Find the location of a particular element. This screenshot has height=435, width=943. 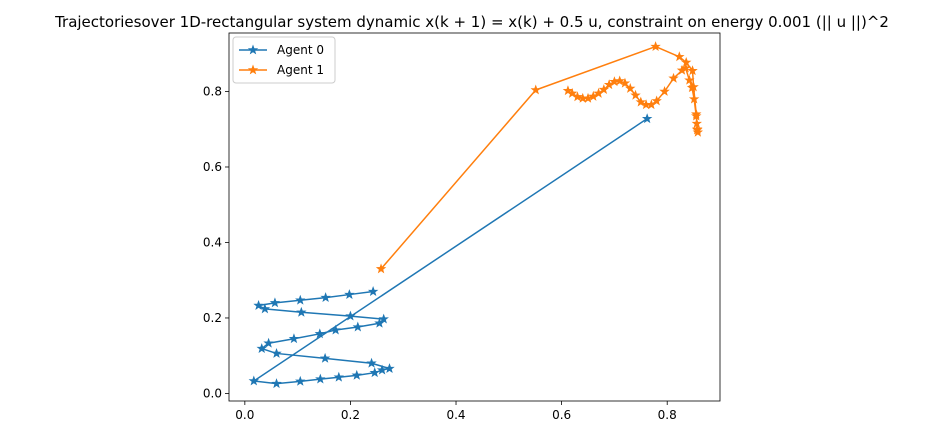

y-axis: 0.0 0.2 0.4 0.6 0.8 is located at coordinates (216, 242).